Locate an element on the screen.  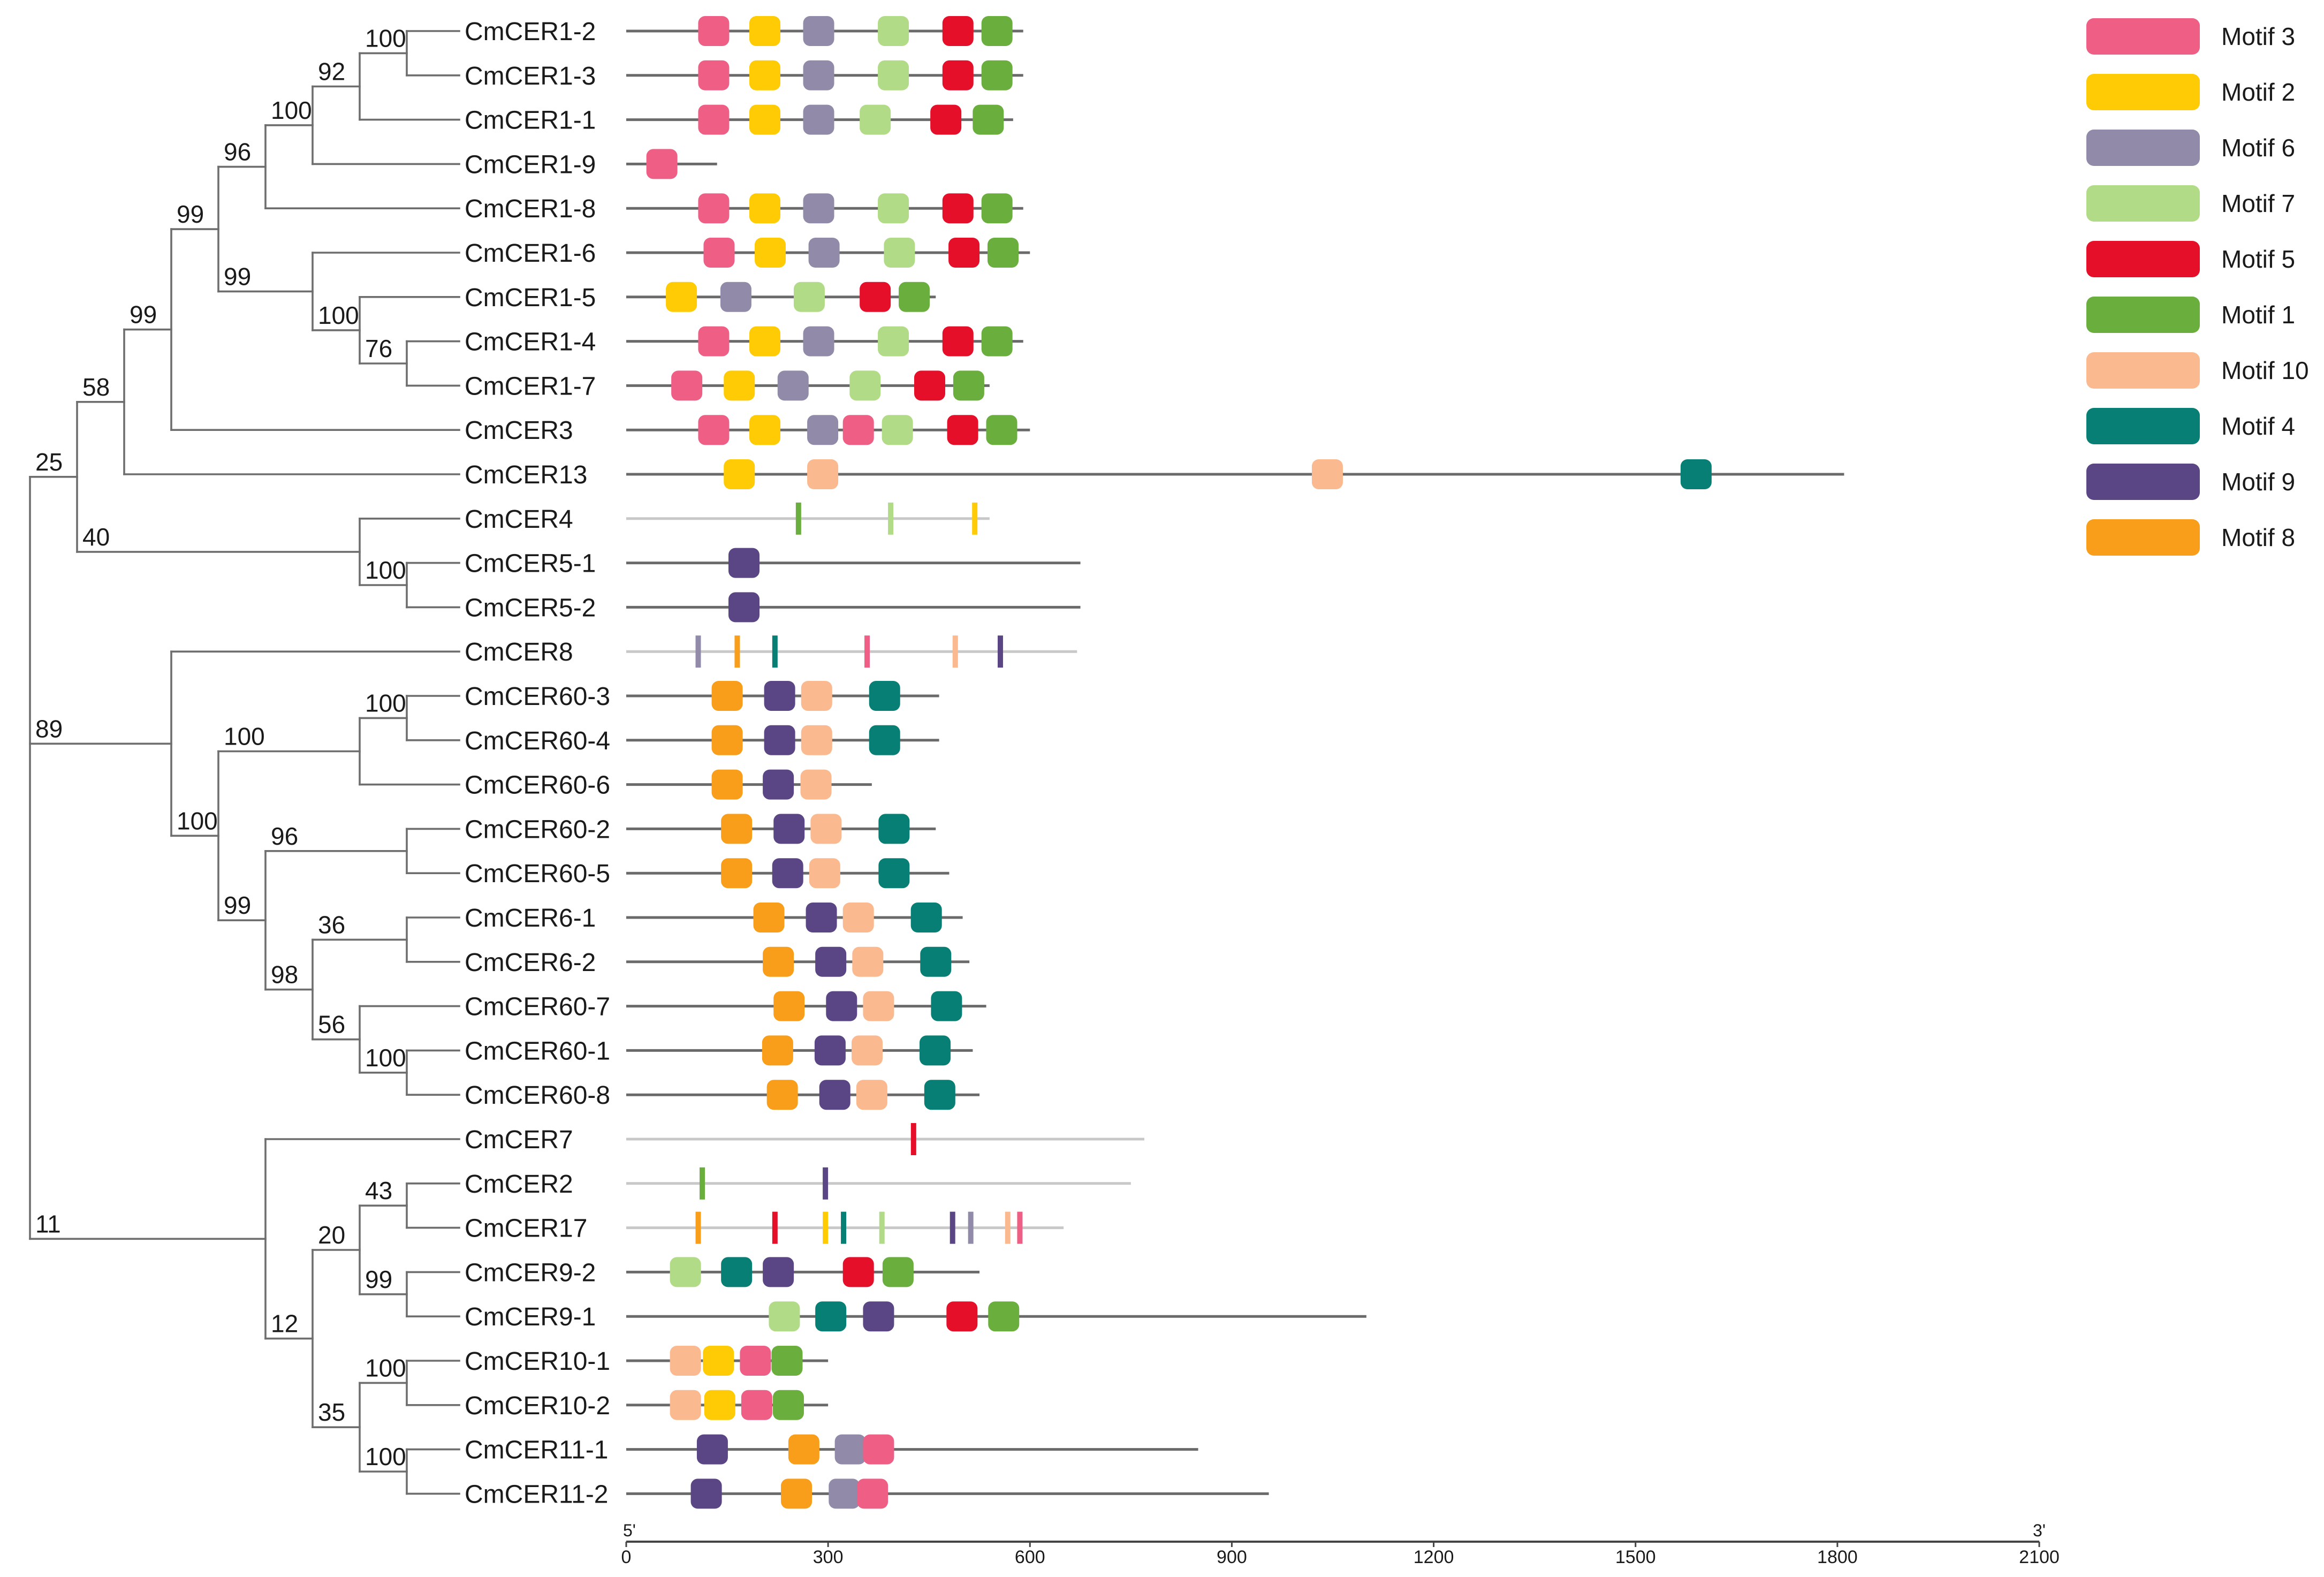
gene-track-cmcer6-2: CmCER6-2 is located at coordinates (717, 962).